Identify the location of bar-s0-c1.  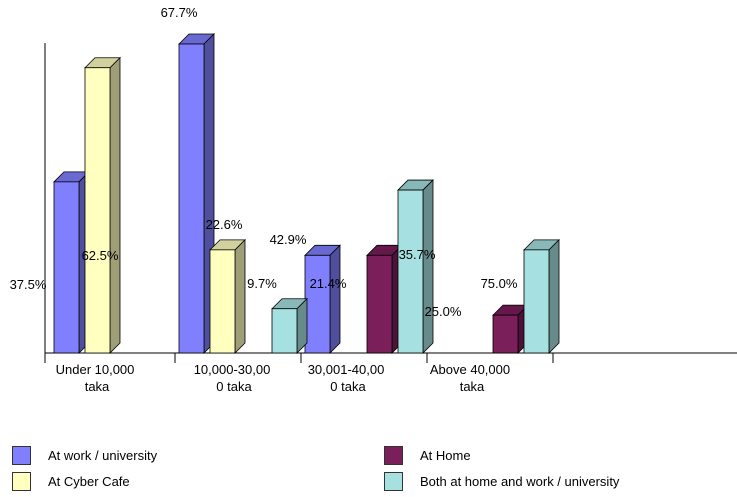
(191, 198).